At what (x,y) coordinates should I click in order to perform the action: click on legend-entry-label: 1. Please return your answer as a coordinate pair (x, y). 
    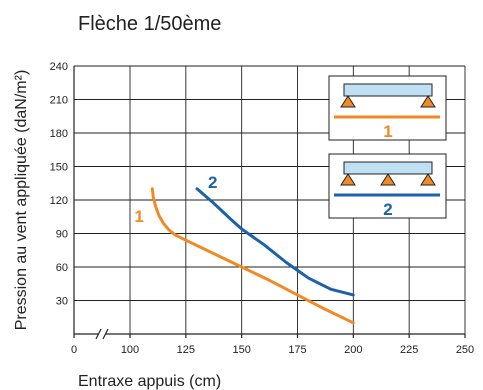
    Looking at the image, I should click on (387, 131).